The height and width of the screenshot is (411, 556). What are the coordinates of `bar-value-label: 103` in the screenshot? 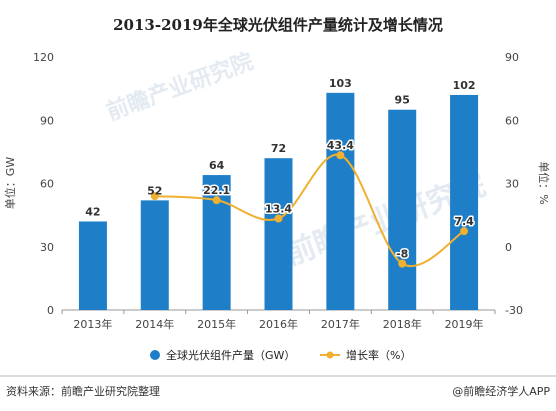 It's located at (340, 83).